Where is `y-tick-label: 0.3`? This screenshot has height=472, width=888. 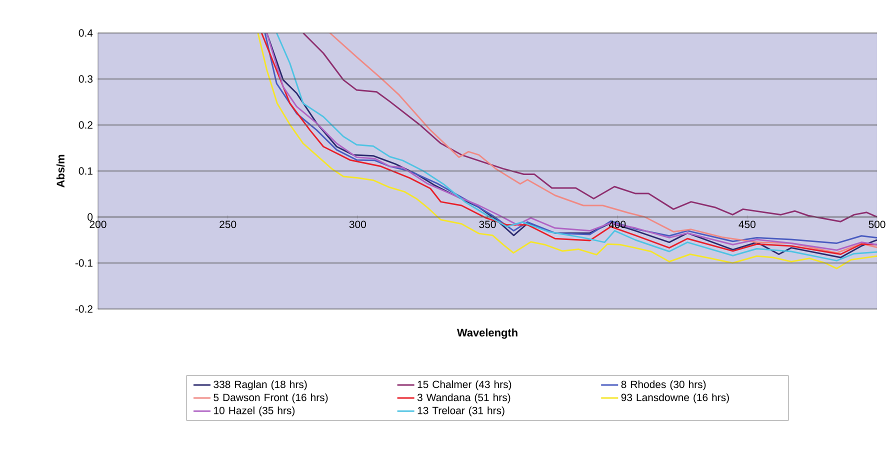 y-tick-label: 0.3 is located at coordinates (85, 79).